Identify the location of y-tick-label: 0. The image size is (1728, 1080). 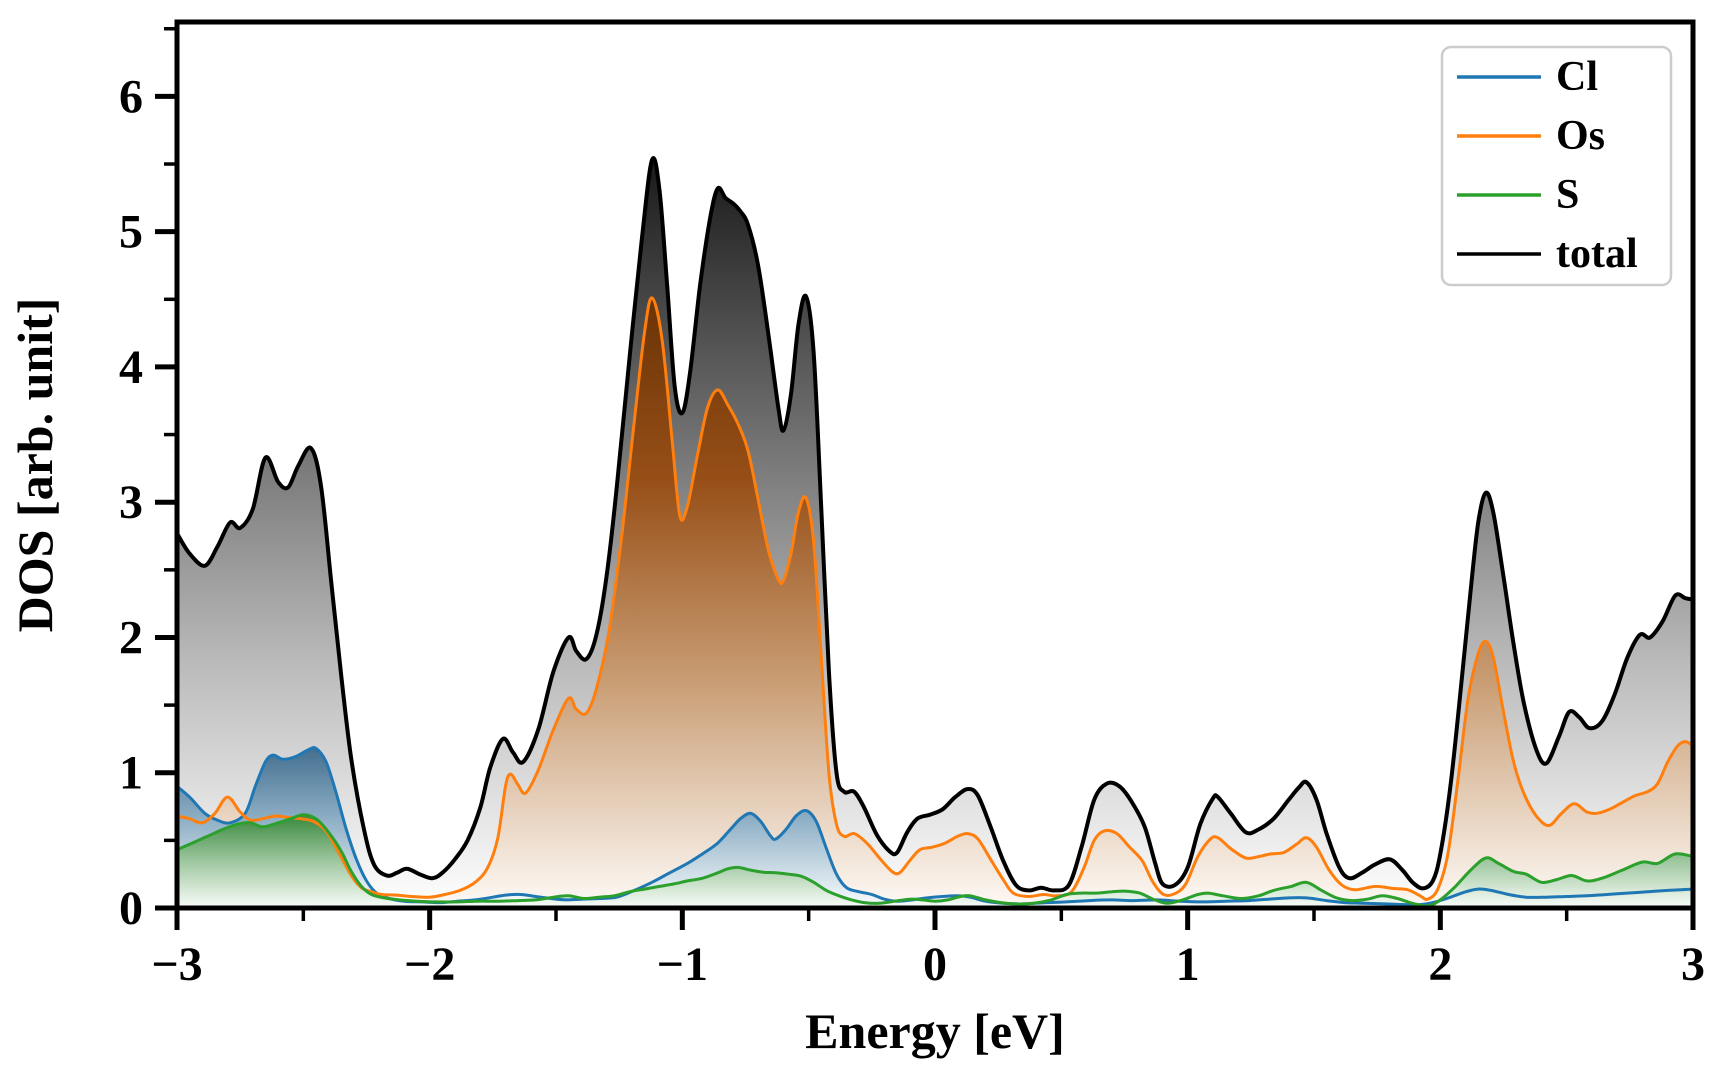
(131, 908).